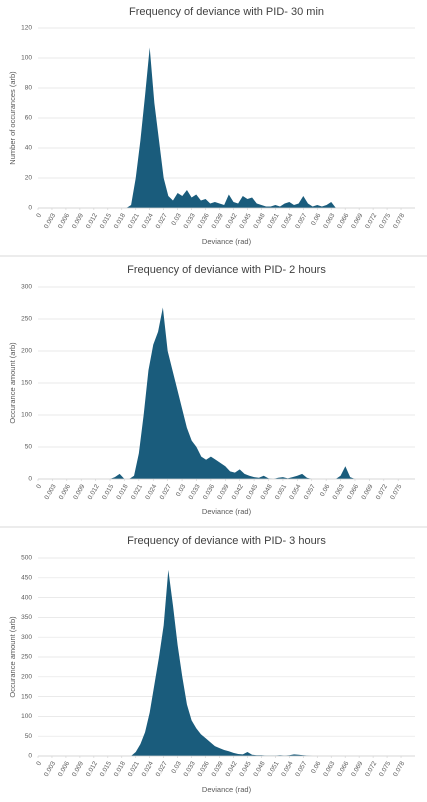 This screenshot has width=427, height=802. I want to click on y-tick-label: 60, so click(29, 118).